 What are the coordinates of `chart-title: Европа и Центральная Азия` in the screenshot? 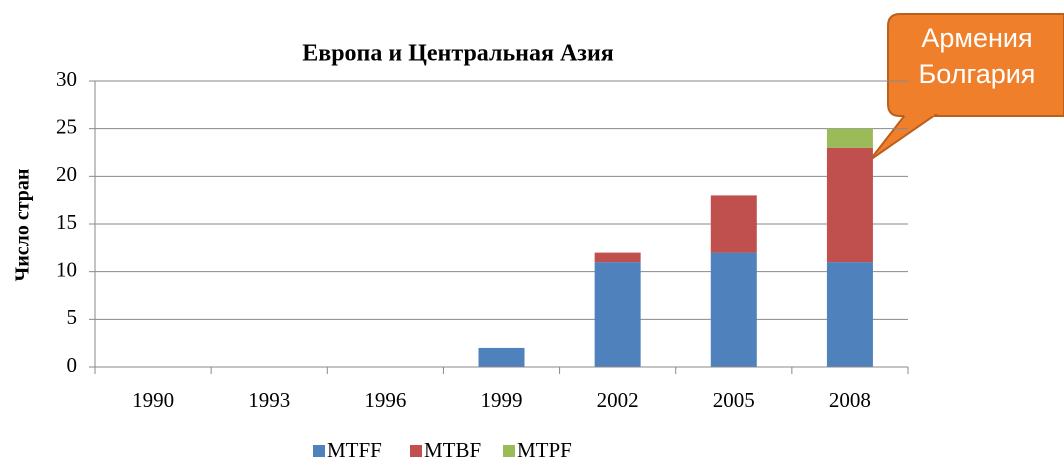 It's located at (458, 54).